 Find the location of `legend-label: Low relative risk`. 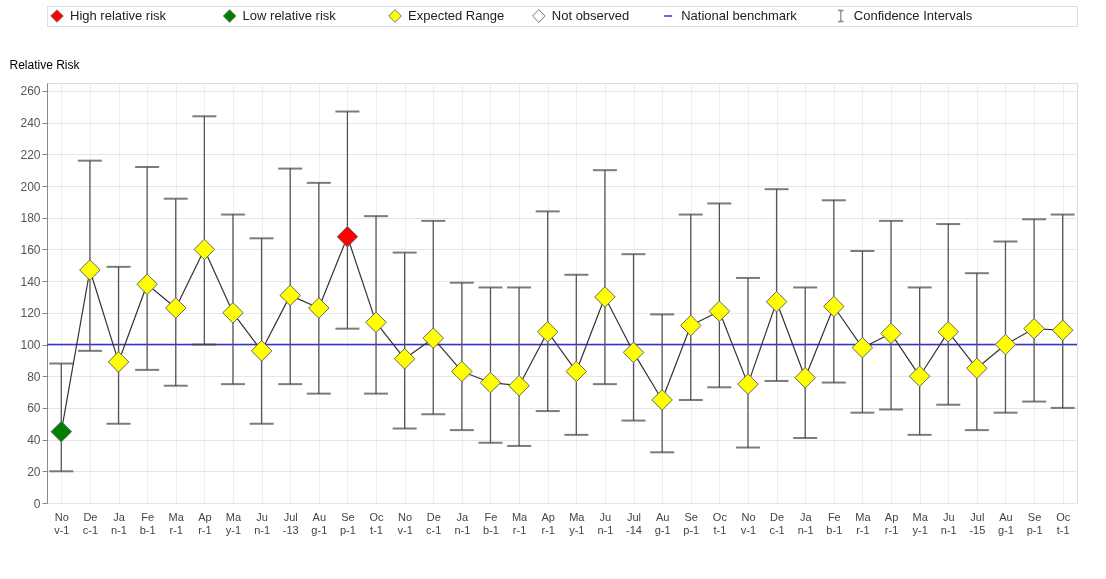

legend-label: Low relative risk is located at coordinates (289, 15).